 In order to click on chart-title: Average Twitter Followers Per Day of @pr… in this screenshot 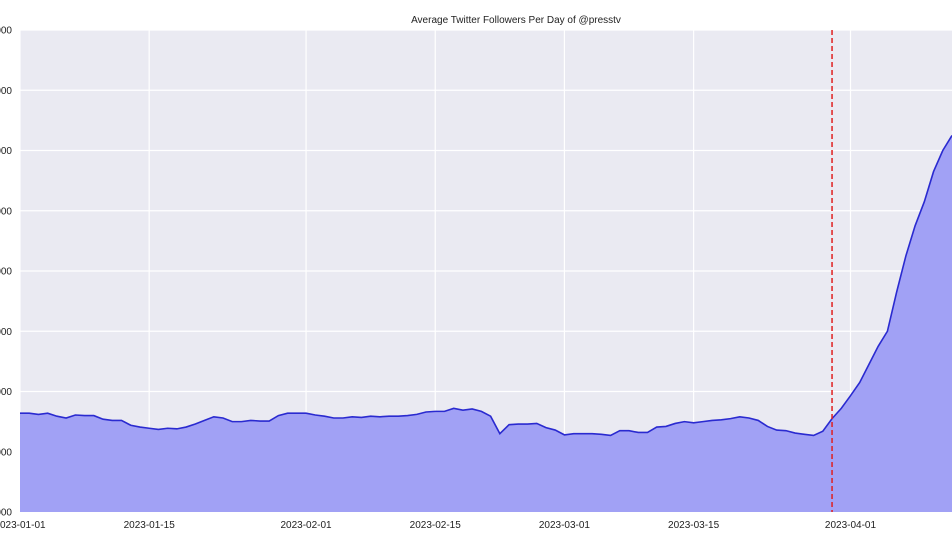, I will do `click(516, 20)`.